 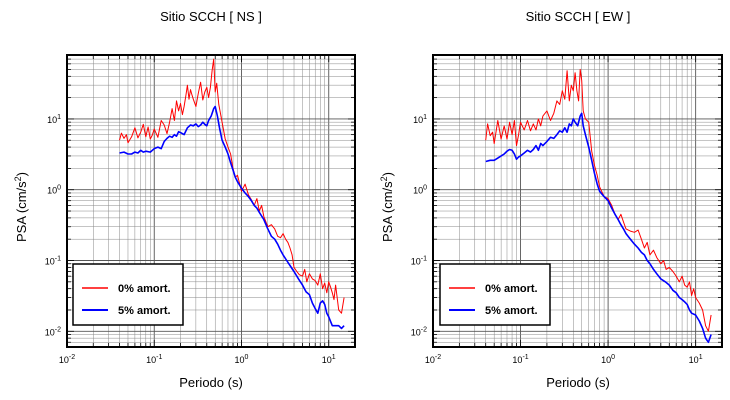 What do you see at coordinates (211, 16) in the screenshot?
I see `chart-title: Sitio SCCH [ NS ]` at bounding box center [211, 16].